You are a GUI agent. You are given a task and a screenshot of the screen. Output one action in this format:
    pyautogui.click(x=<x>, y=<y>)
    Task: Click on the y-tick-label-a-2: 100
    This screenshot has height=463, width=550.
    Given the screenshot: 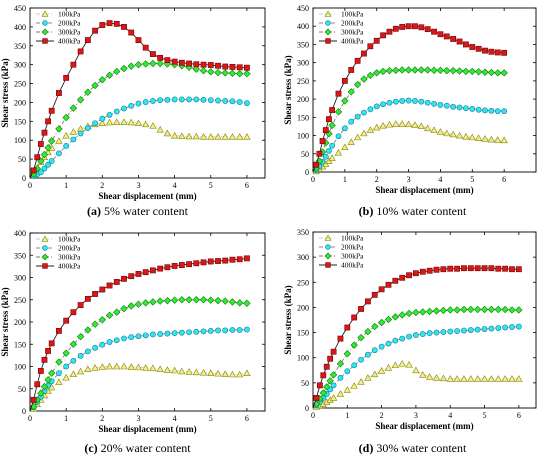 What is the action you would take?
    pyautogui.click(x=20, y=140)
    